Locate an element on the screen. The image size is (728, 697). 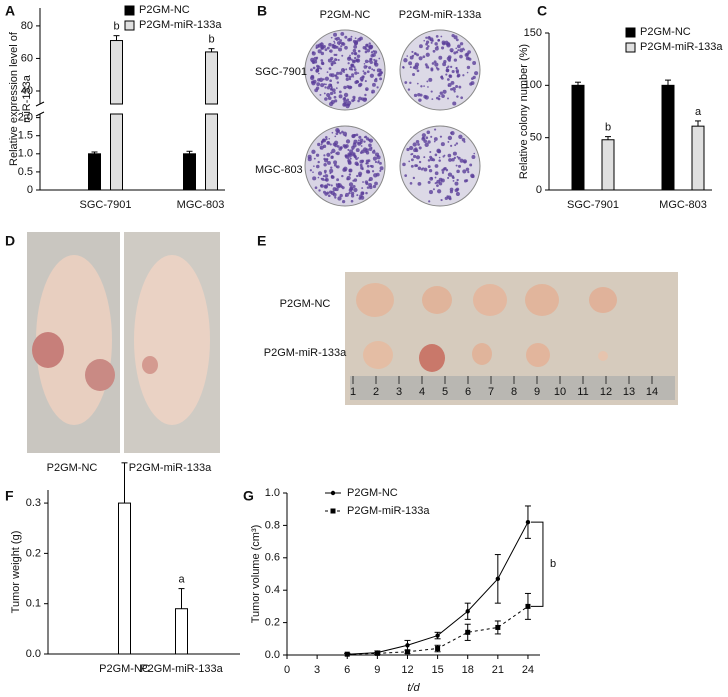
y-axis-title-line: miR-133a is located at coordinates (27, 98).